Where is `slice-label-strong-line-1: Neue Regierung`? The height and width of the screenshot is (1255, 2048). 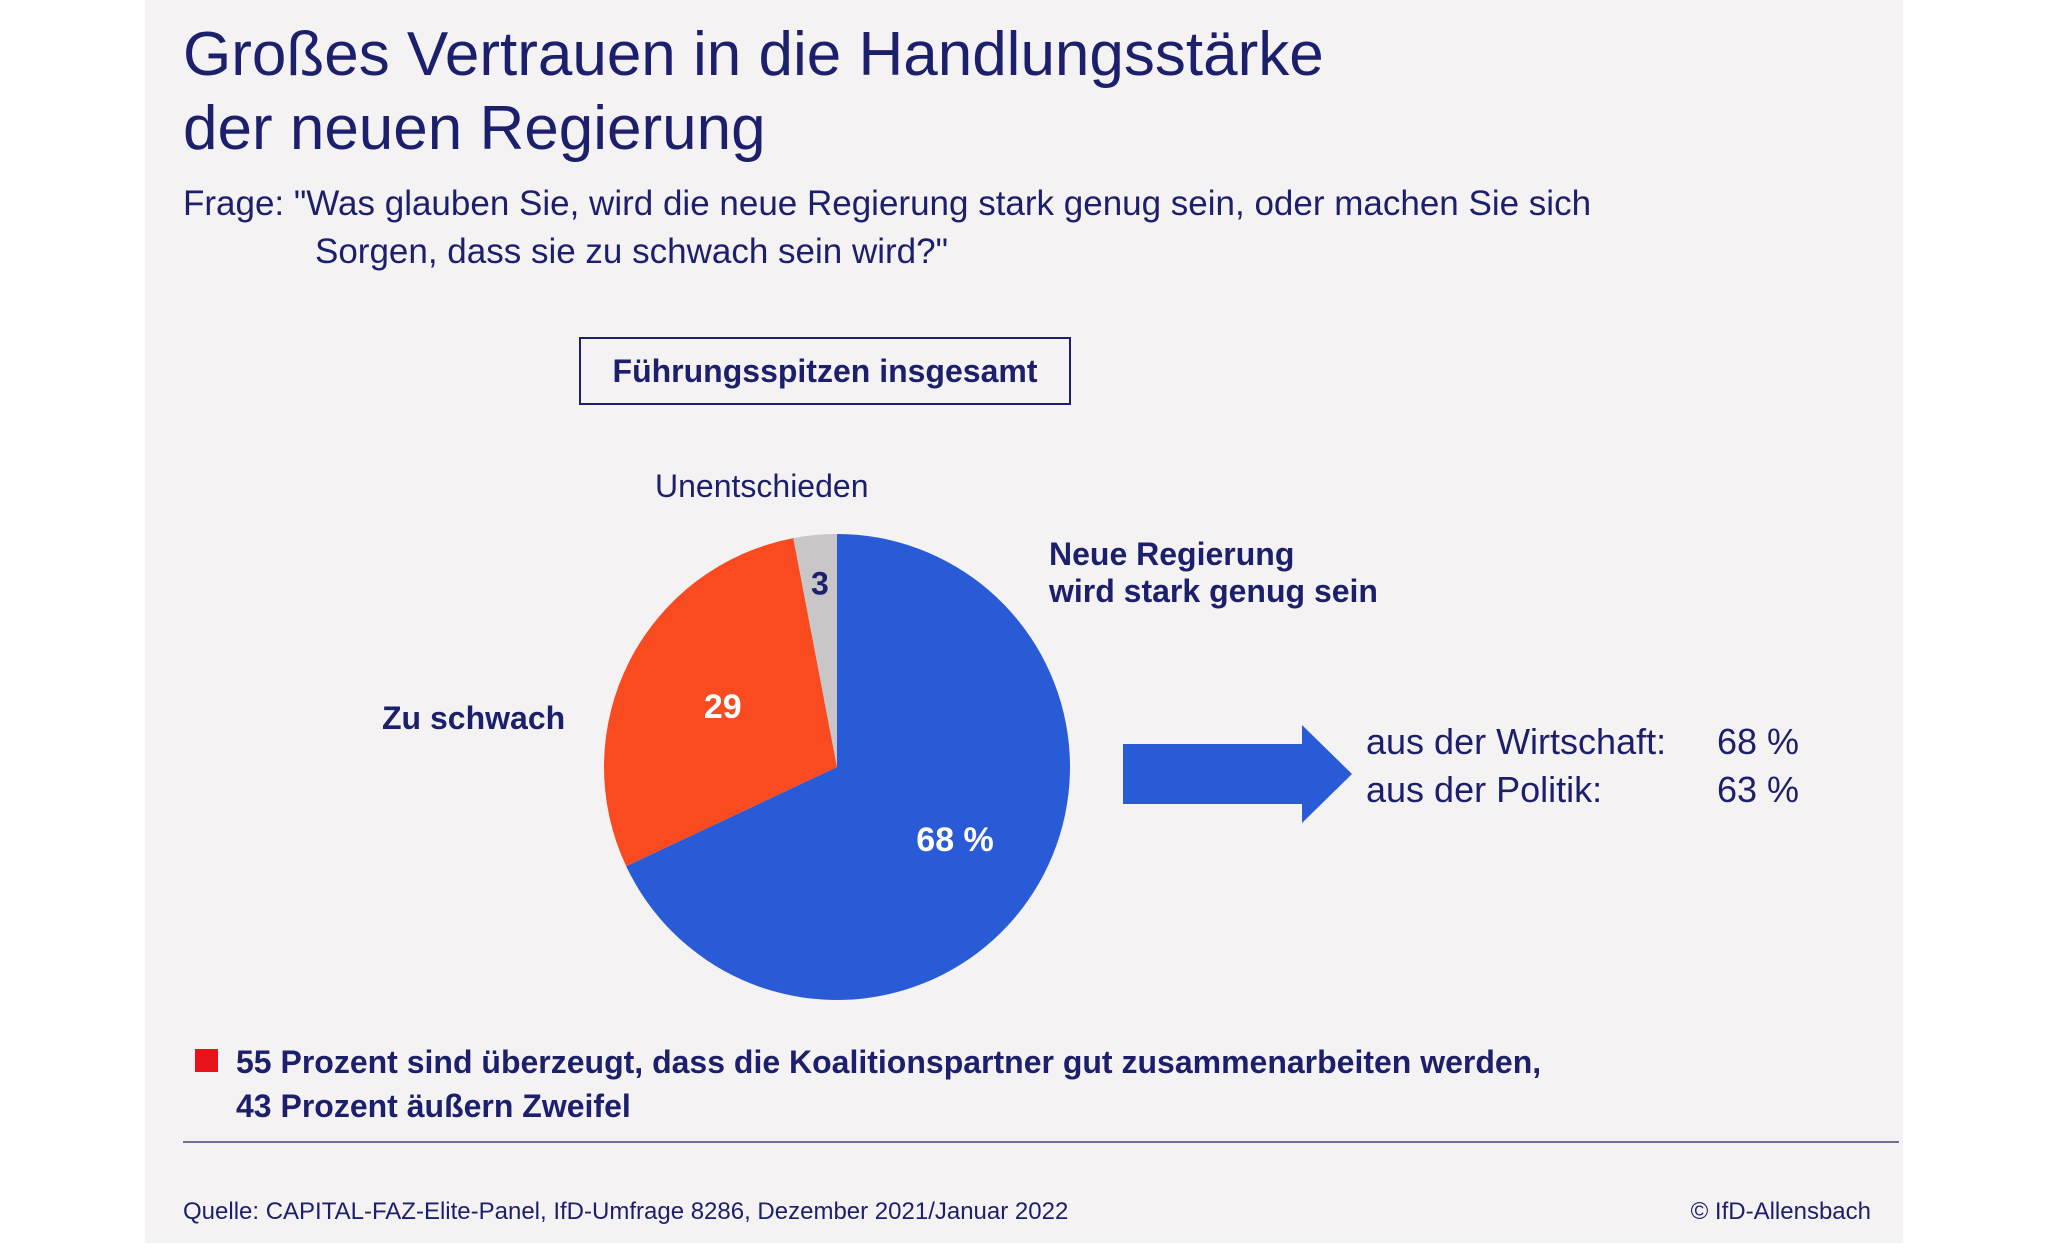
slice-label-strong-line-1: Neue Regierung is located at coordinates (1172, 554).